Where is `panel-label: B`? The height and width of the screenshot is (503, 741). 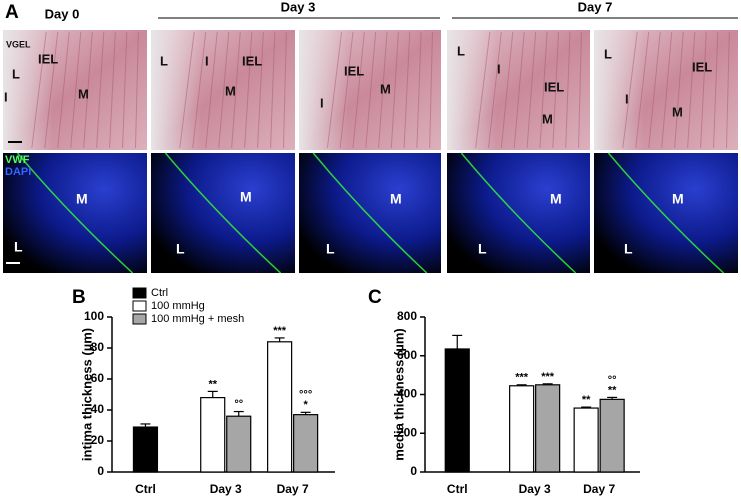
panel-label: B is located at coordinates (79, 297).